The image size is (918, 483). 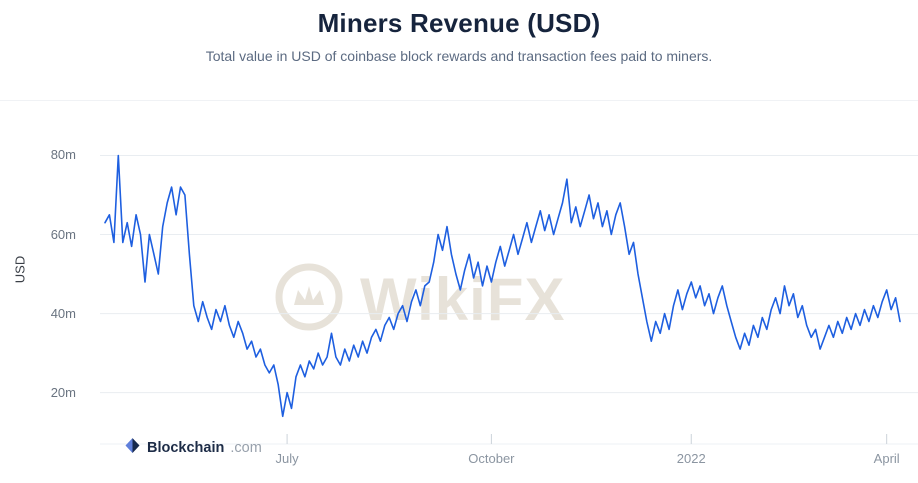 What do you see at coordinates (63, 155) in the screenshot?
I see `y-tick-label-80m: 80m` at bounding box center [63, 155].